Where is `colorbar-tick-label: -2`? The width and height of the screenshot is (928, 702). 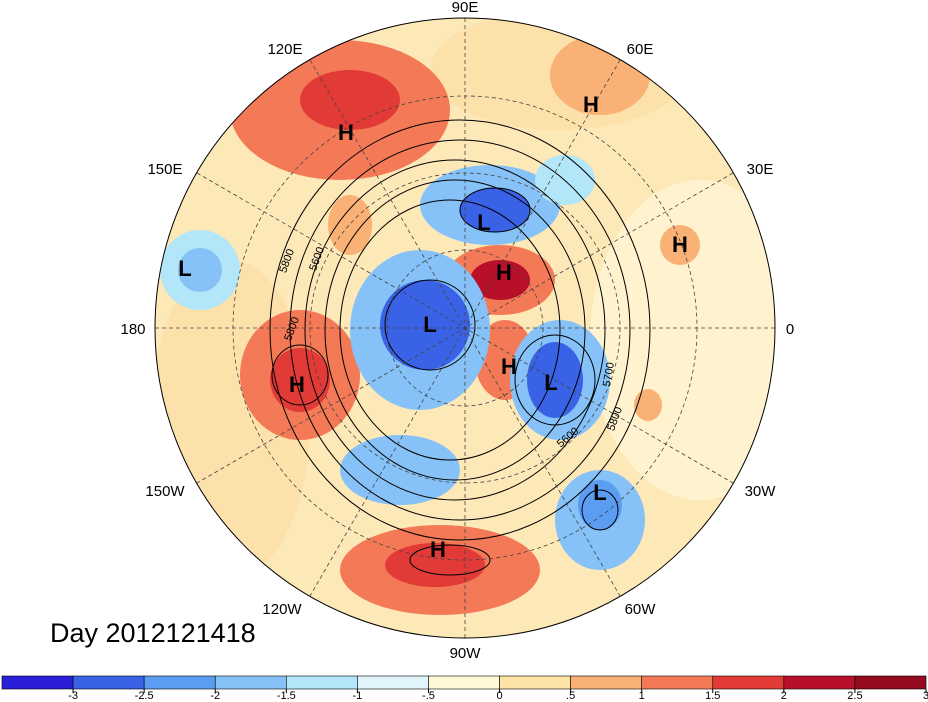
colorbar-tick-label: -2 is located at coordinates (215, 696).